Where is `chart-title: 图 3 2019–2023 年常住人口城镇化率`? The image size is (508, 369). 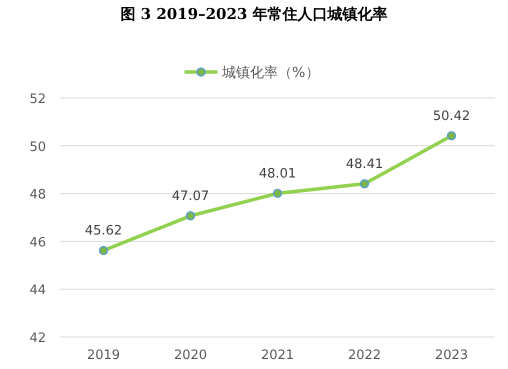 chart-title: 图 3 2019–2023 年常住人口城镇化率 is located at coordinates (254, 14).